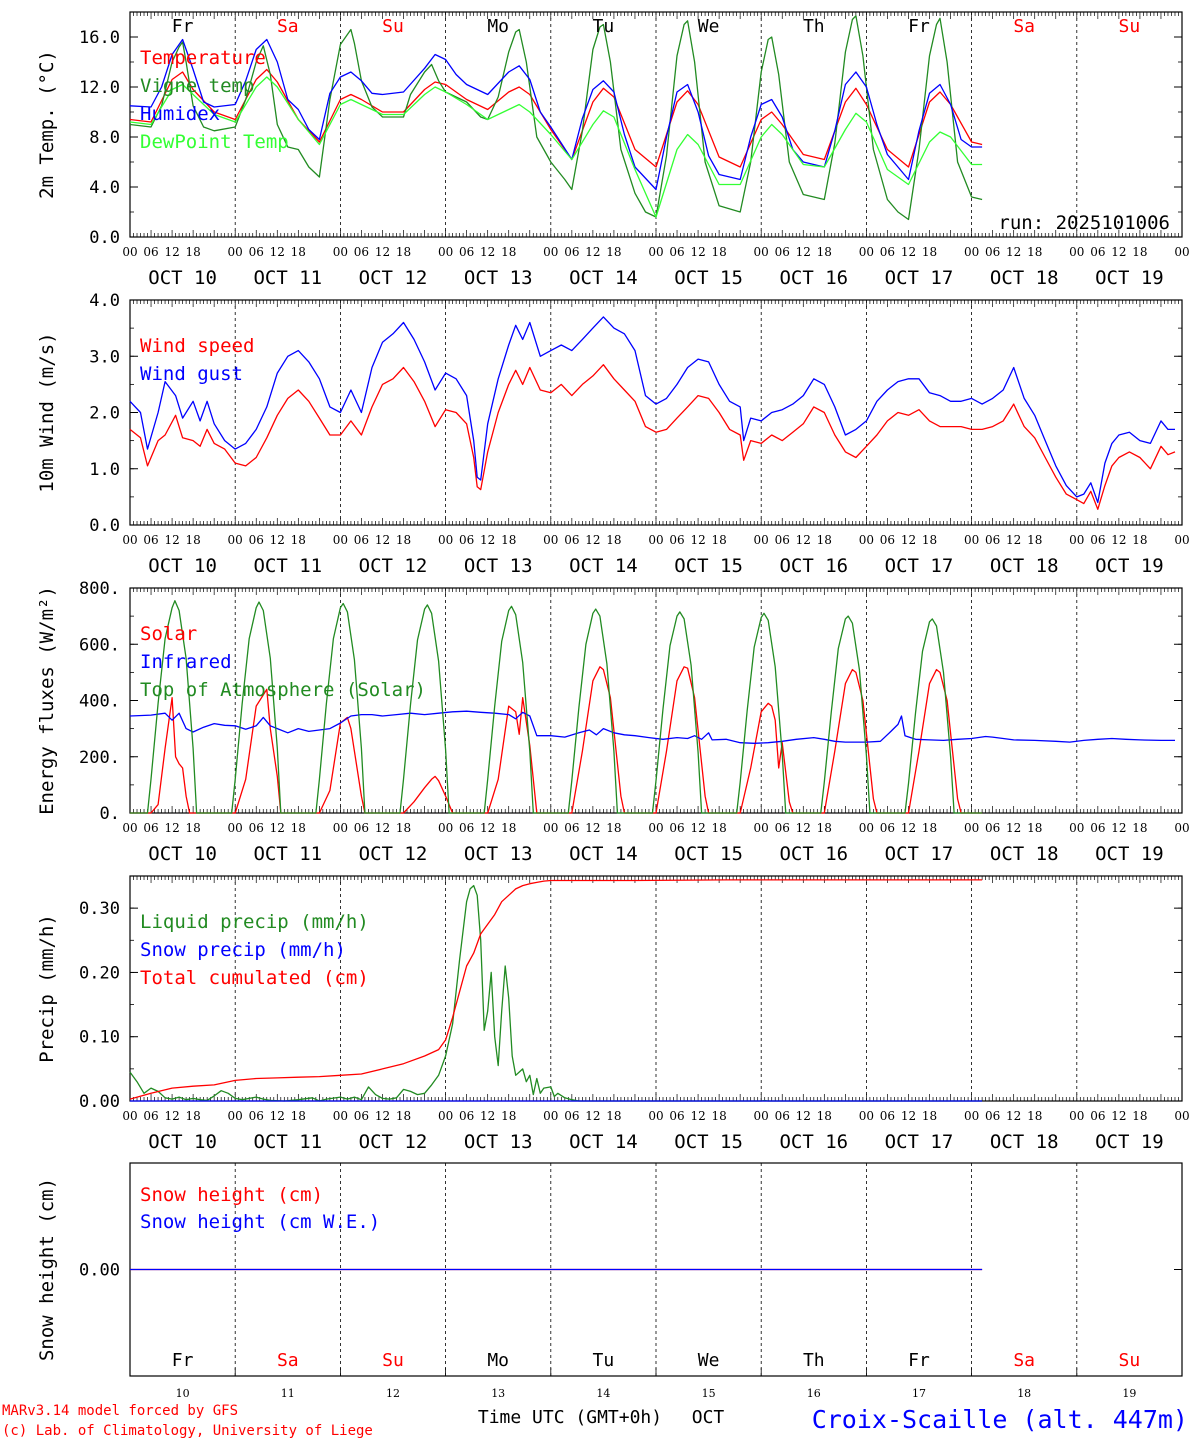 Image resolution: width=1194 pixels, height=1444 pixels. Describe the element at coordinates (652, 410) in the screenshot. I see `series-line-wind-gust` at that location.